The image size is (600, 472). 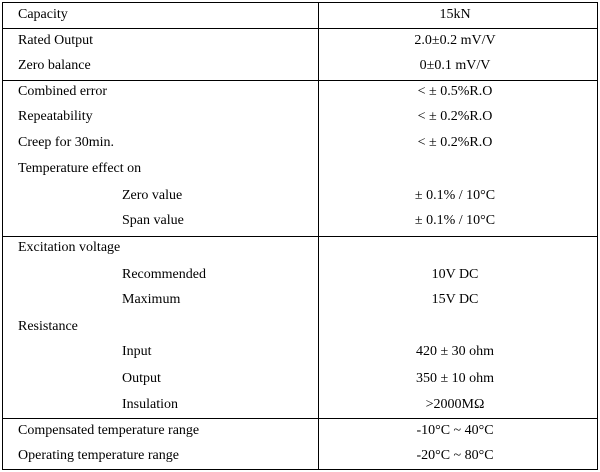 I want to click on row-value: 15kN, so click(x=454, y=14).